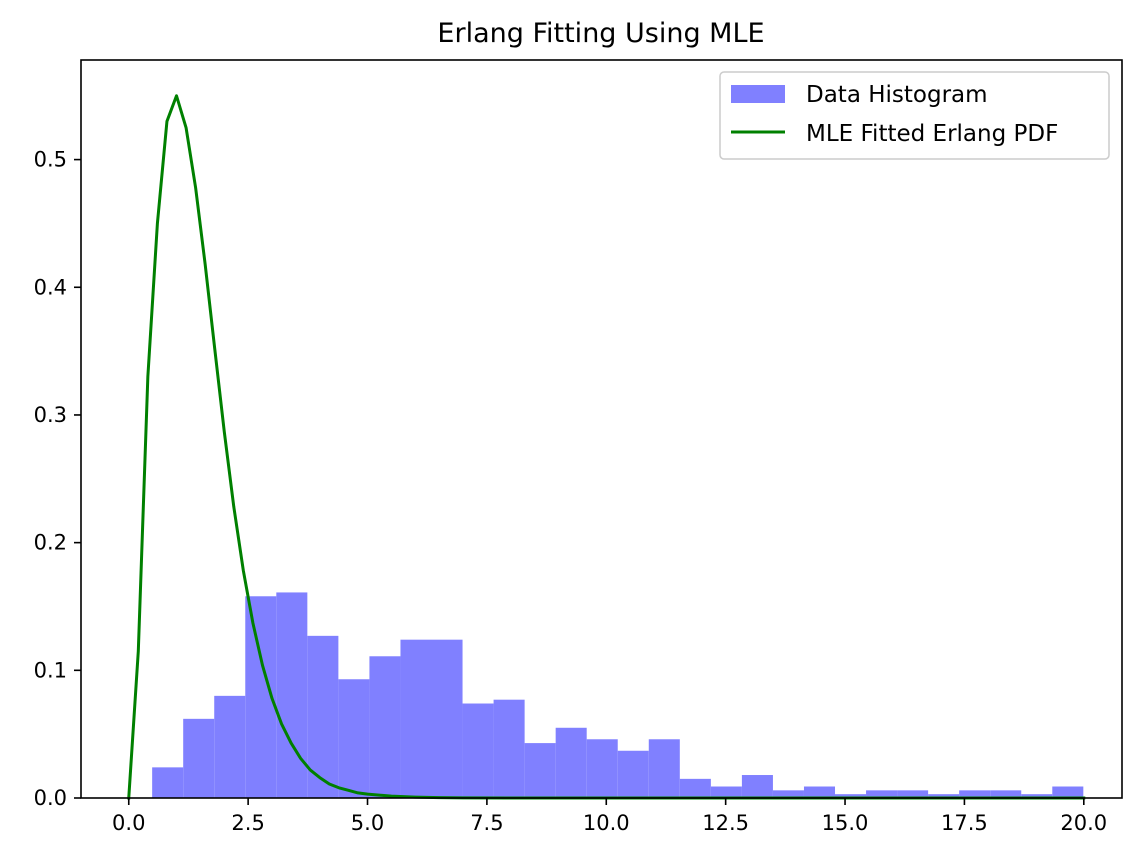 The height and width of the screenshot is (866, 1141). What do you see at coordinates (932, 134) in the screenshot?
I see `legend-pdf-label: MLE Fitted Erlang PDF` at bounding box center [932, 134].